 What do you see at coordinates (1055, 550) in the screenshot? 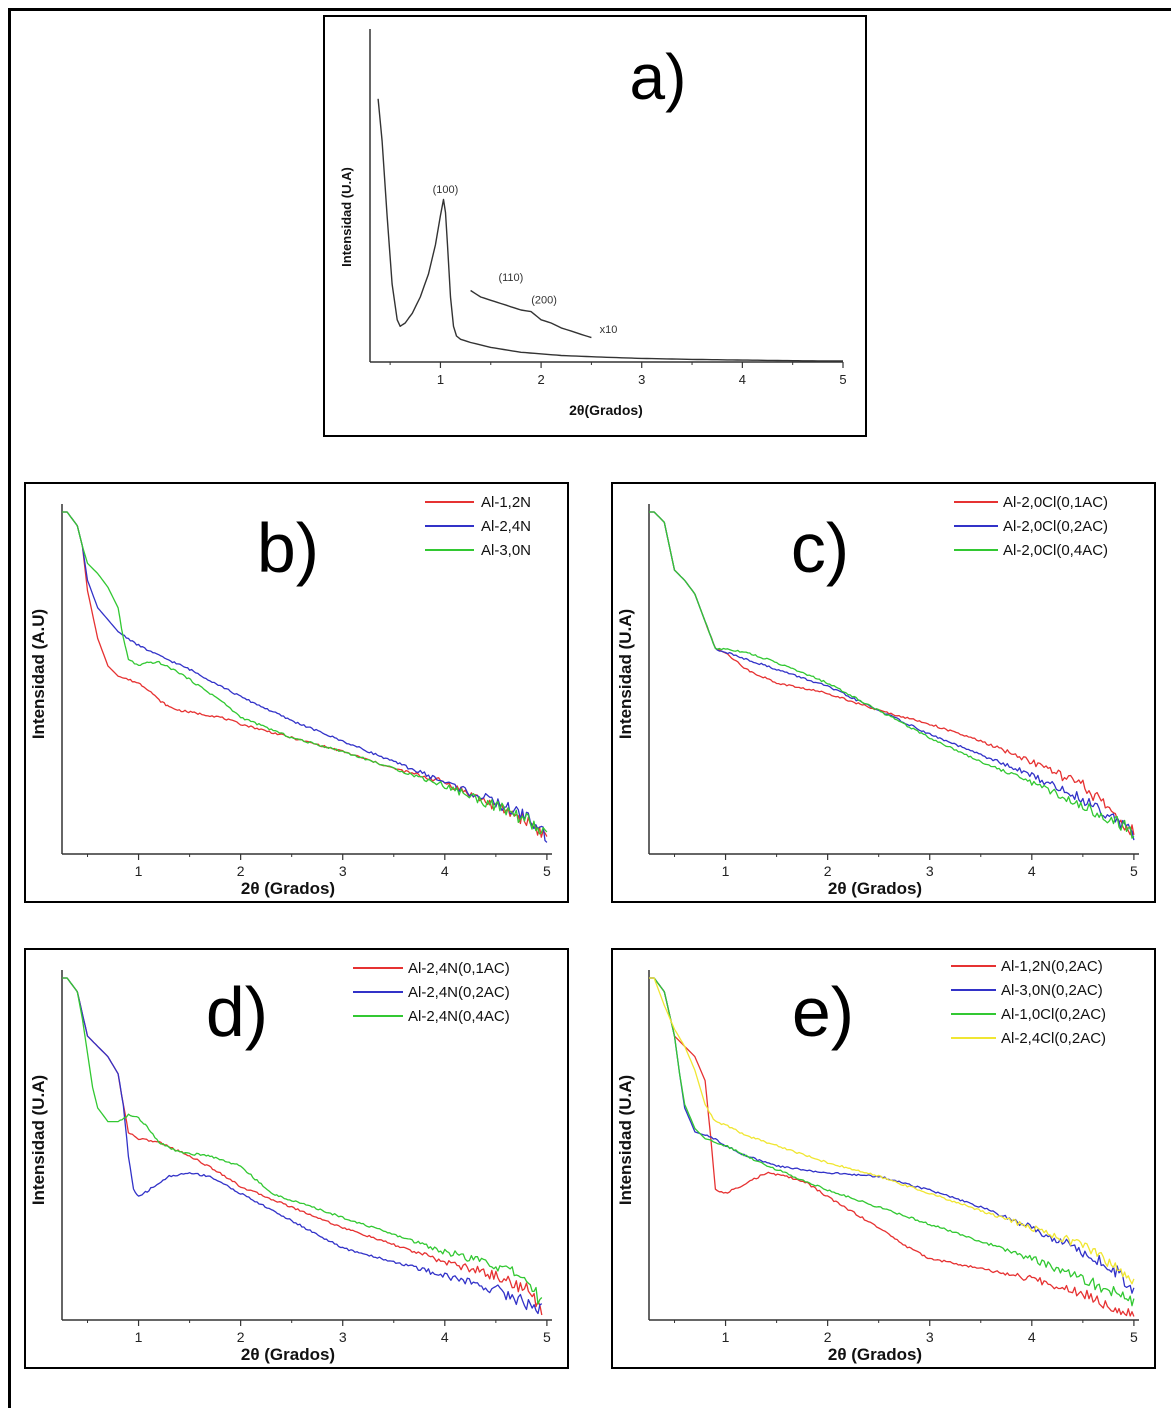
I see `legend-label: Al-2,0Cl(0,4AC)` at bounding box center [1055, 550].